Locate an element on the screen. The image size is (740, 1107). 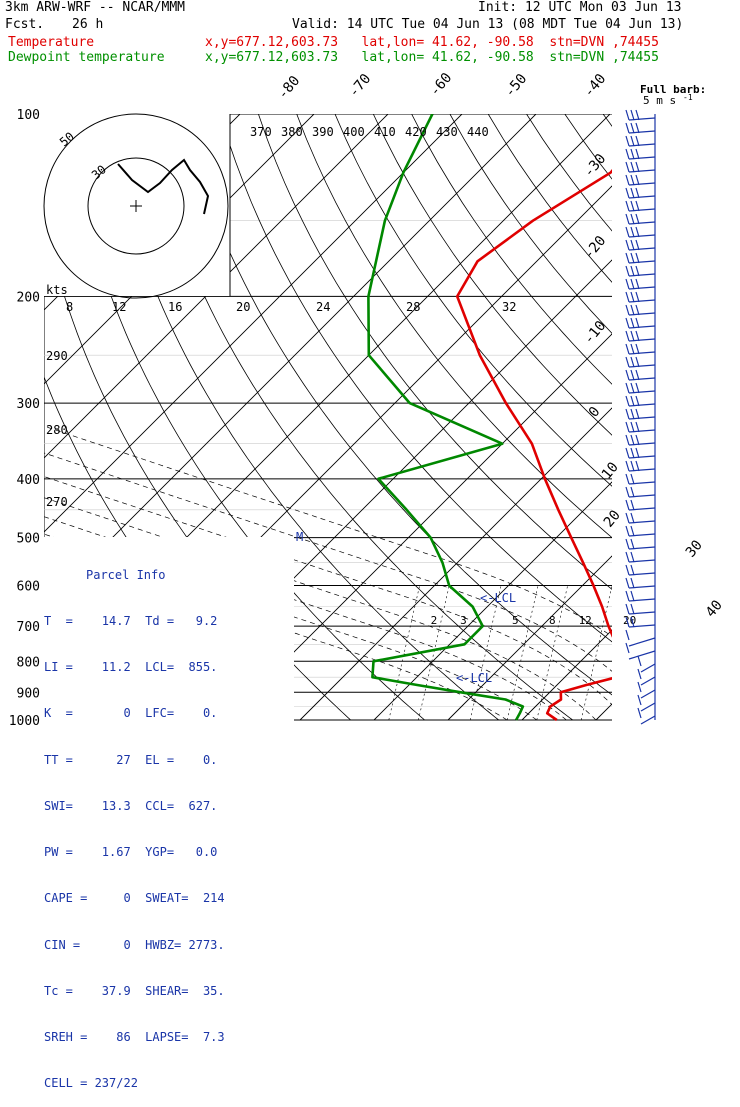
parcel-row: SWI= 13.3 CCL= 627. is located at coordinates (169, 806).